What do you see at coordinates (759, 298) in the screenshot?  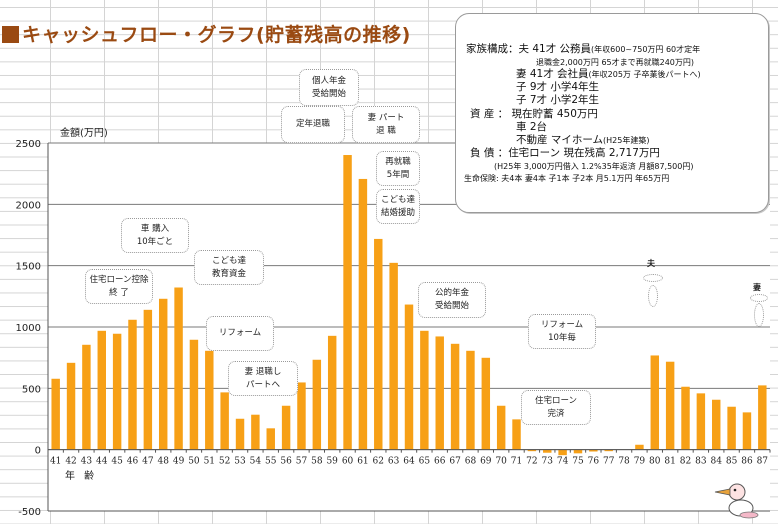 I see `wife-bubble-icon` at bounding box center [759, 298].